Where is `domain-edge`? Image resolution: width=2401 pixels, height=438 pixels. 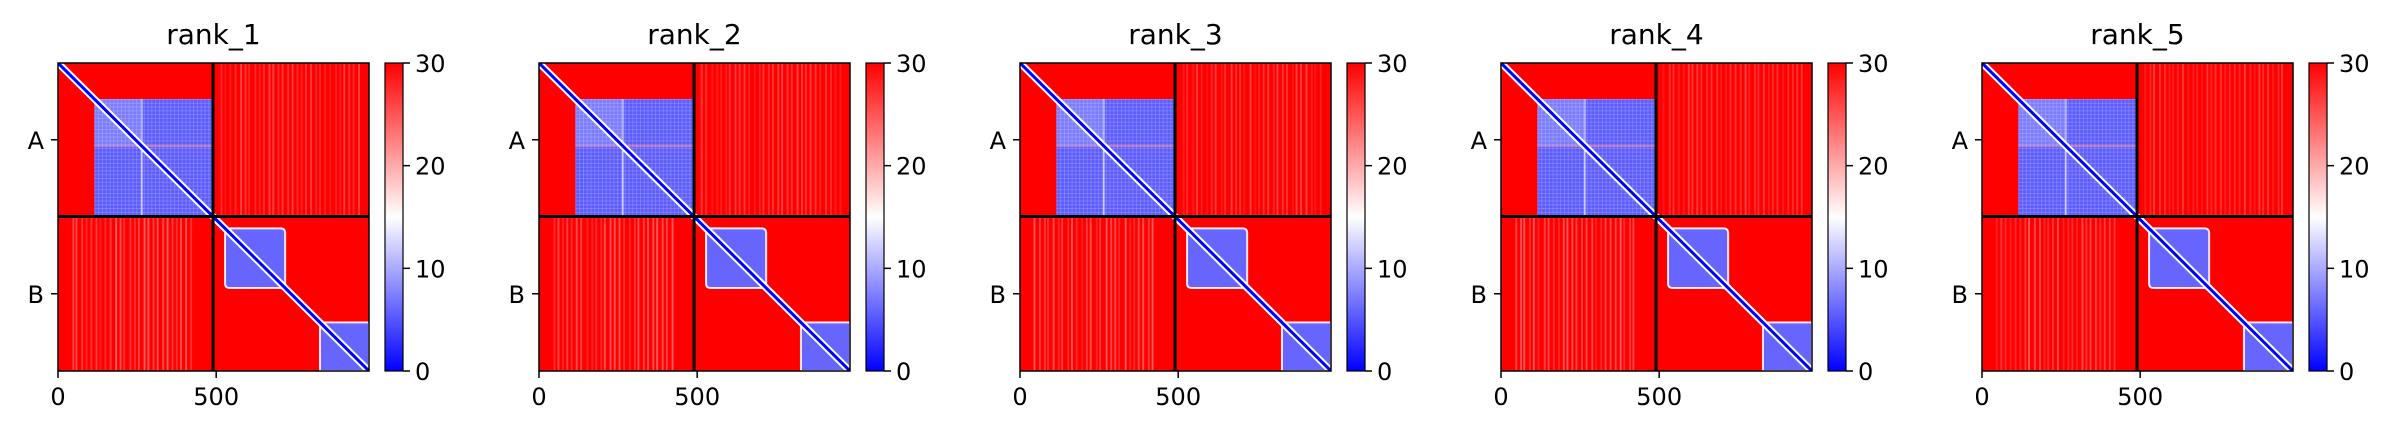
domain-edge is located at coordinates (1217, 258).